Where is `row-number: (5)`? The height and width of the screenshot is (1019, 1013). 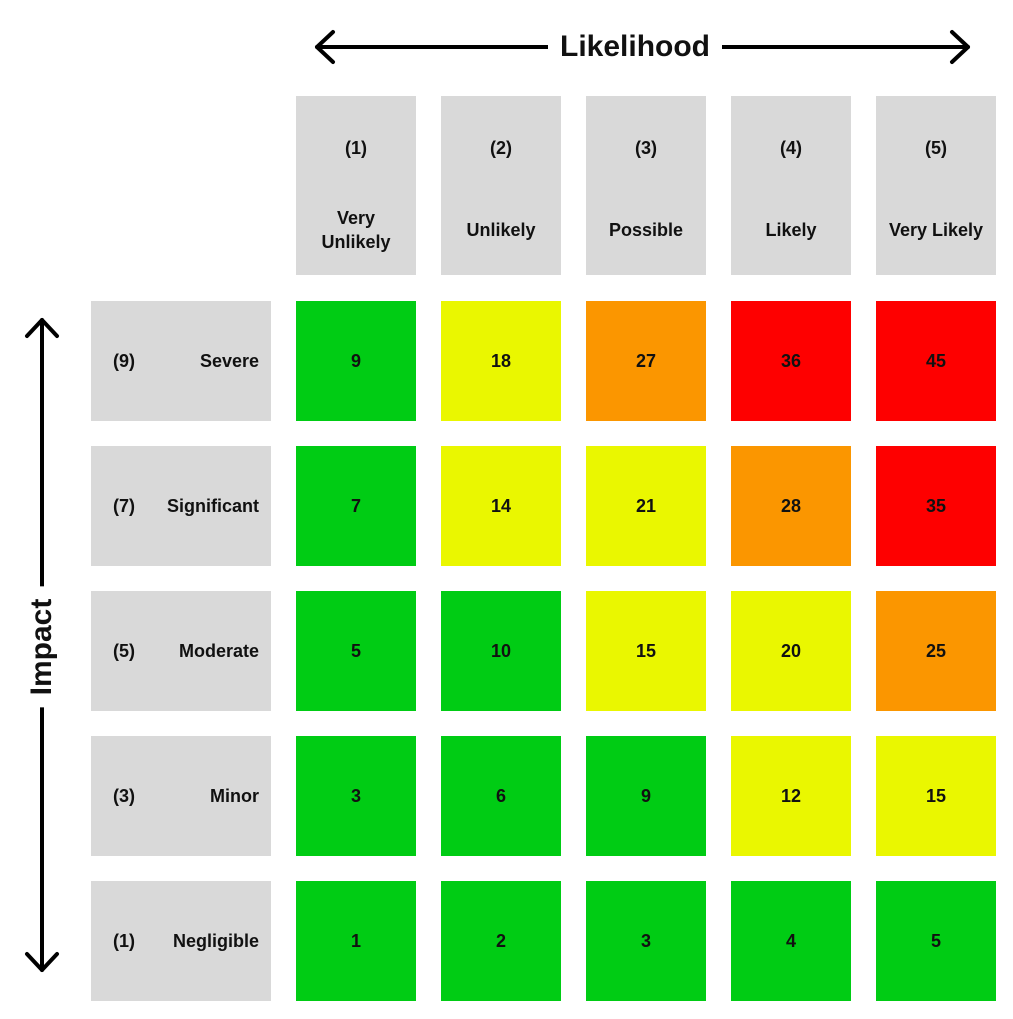 row-number: (5) is located at coordinates (124, 650).